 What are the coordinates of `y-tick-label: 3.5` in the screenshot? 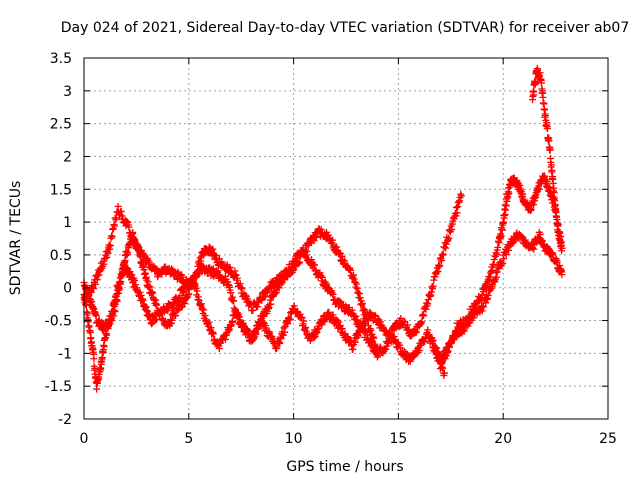 It's located at (61, 59).